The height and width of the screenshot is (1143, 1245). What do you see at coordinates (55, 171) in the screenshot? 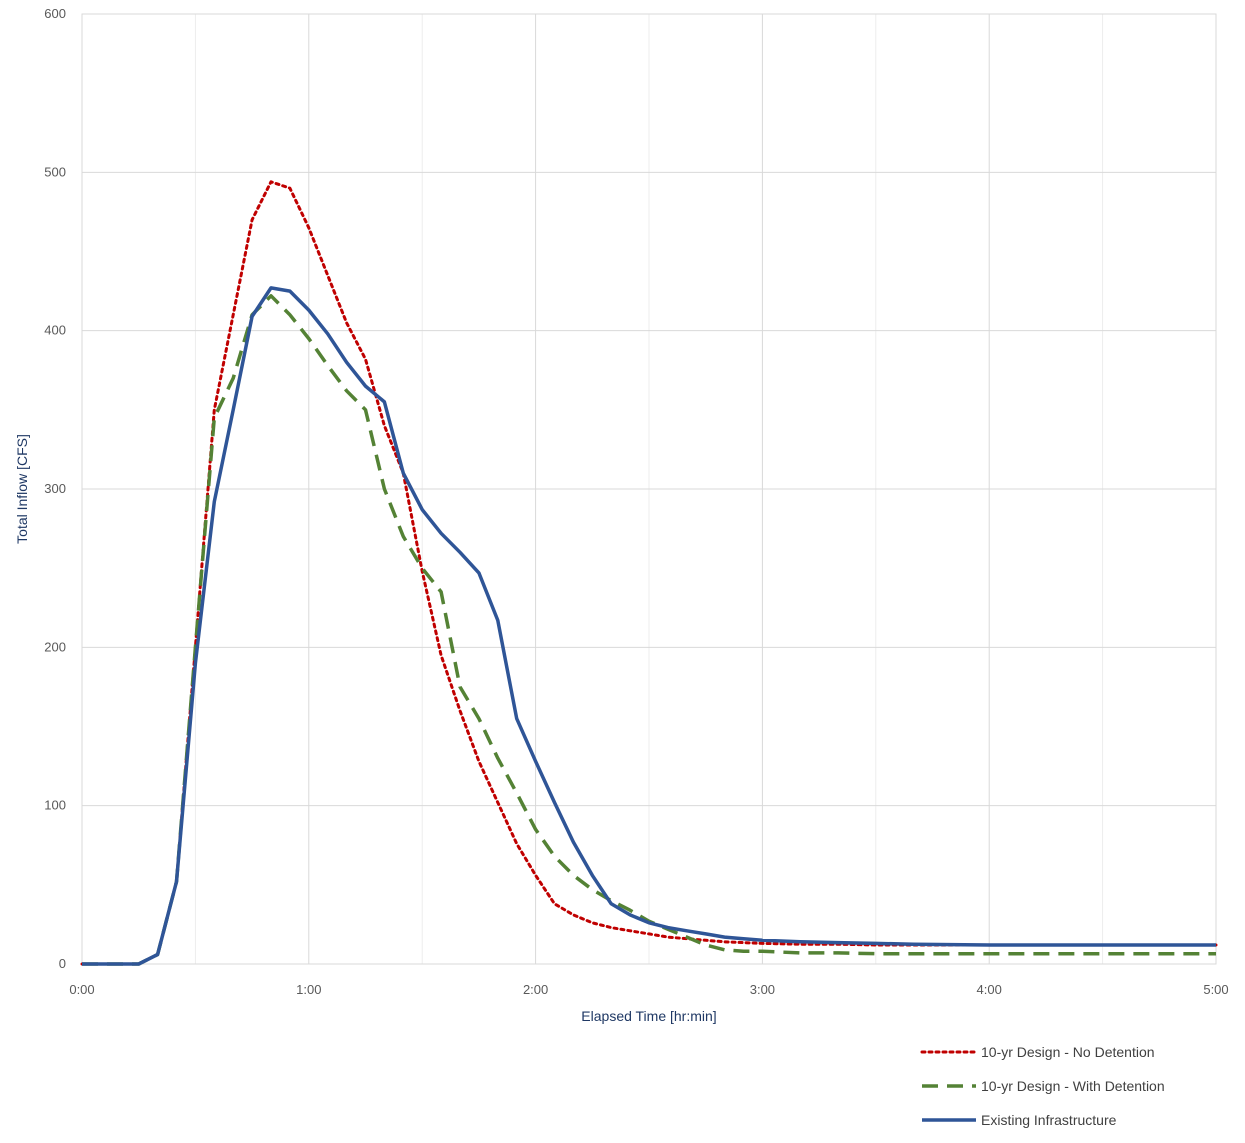
I see `y-tick-label: 500` at bounding box center [55, 171].